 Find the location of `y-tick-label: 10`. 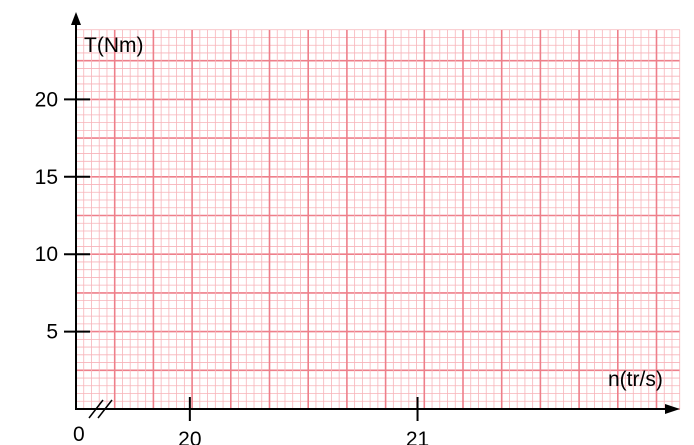

y-tick-label: 10 is located at coordinates (46, 254).